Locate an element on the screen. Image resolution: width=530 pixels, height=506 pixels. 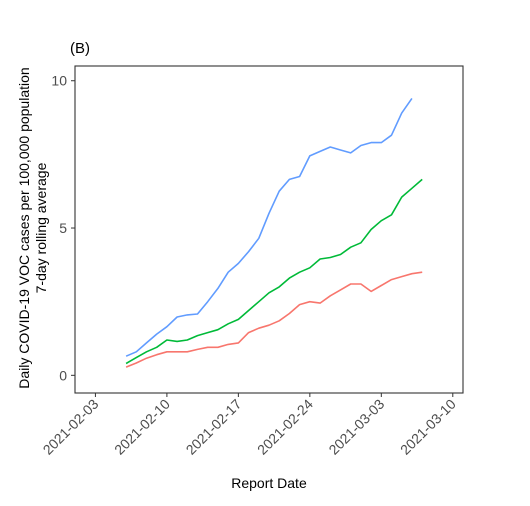
x-tick-label: 2021-02-10 is located at coordinates (142, 427).